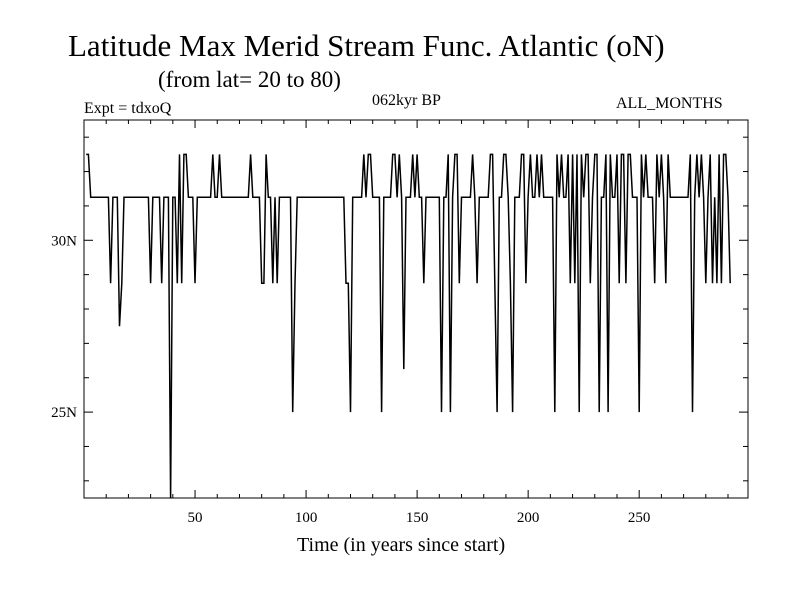 The width and height of the screenshot is (800, 600). Describe the element at coordinates (128, 108) in the screenshot. I see `experiment-label: Expt = tdxoQ` at that location.